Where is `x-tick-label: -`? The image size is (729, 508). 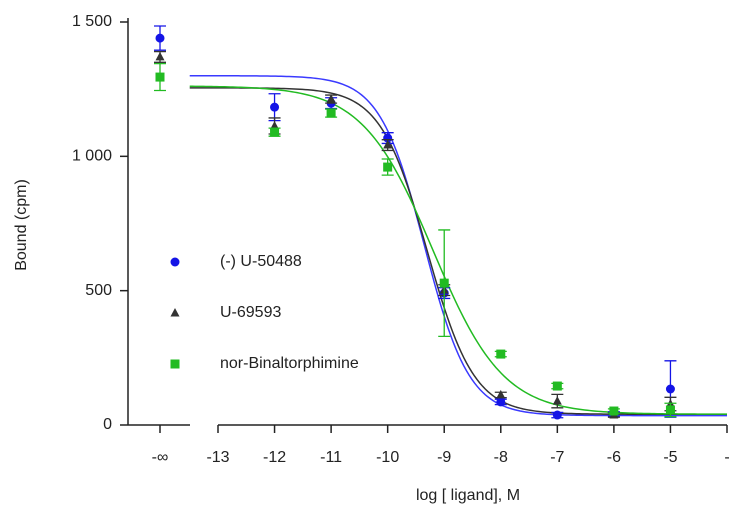
x-tick-label: - is located at coordinates (726, 457).